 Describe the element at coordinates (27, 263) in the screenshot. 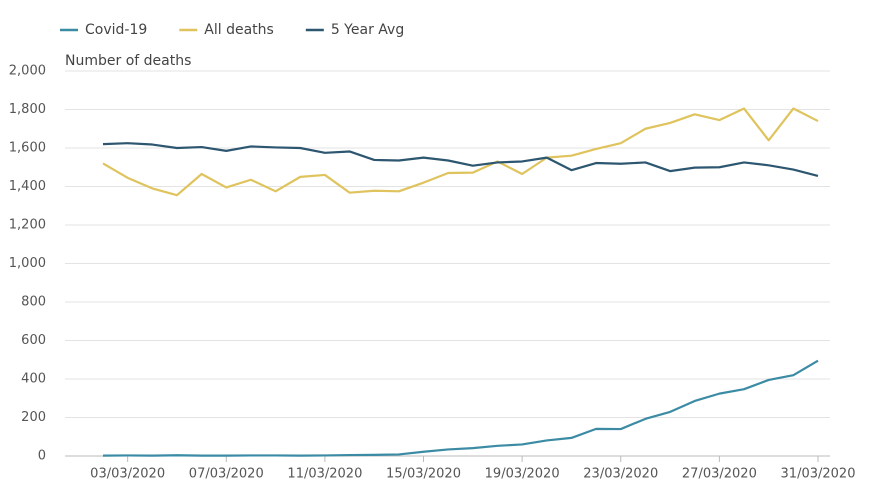

I see `y-tick-label: 1,000` at that location.